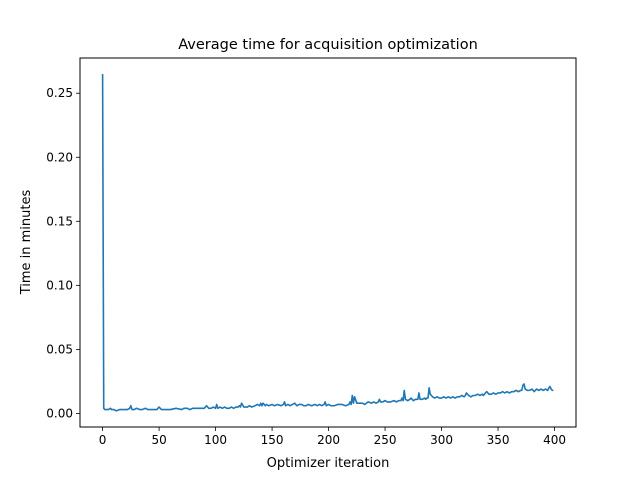  I want to click on y-tick-label: 0.10, so click(59, 285).